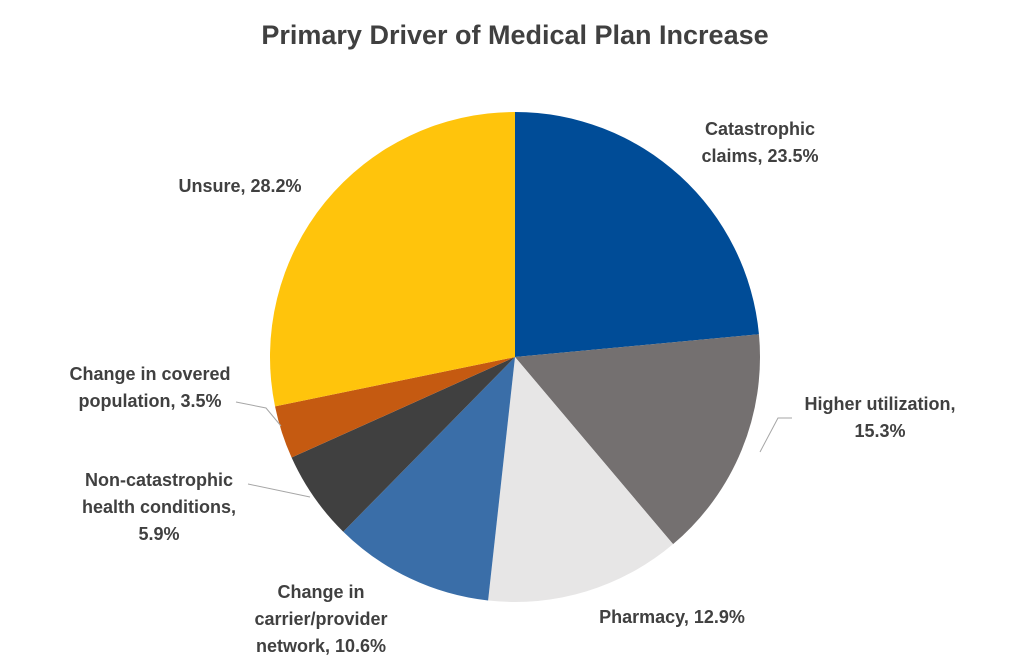  Describe the element at coordinates (880, 417) in the screenshot. I see `slice-label-higher-utilization: Higher utilization, 15.3%` at that location.